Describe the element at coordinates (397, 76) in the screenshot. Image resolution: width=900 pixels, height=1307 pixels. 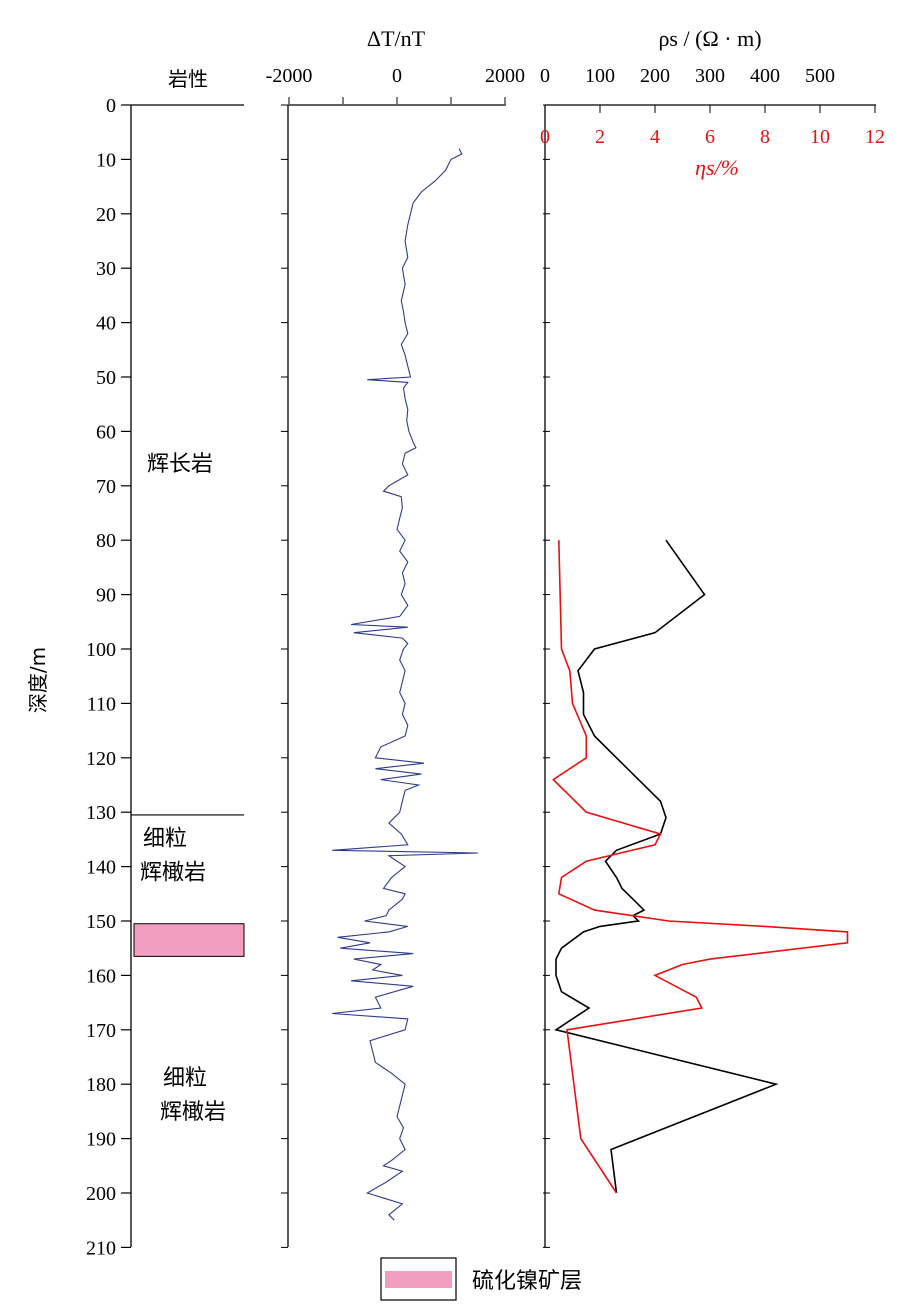
I see `magnetic-x-tick-label: 0` at that location.